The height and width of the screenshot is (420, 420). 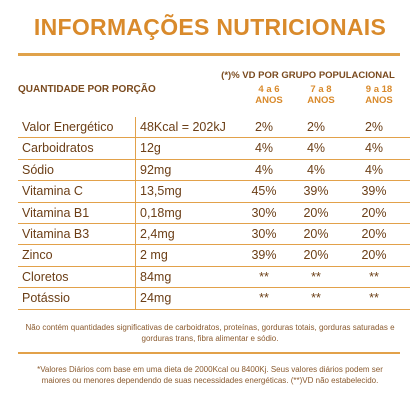 What do you see at coordinates (264, 191) in the screenshot?
I see `vd-4-6: 45%` at bounding box center [264, 191].